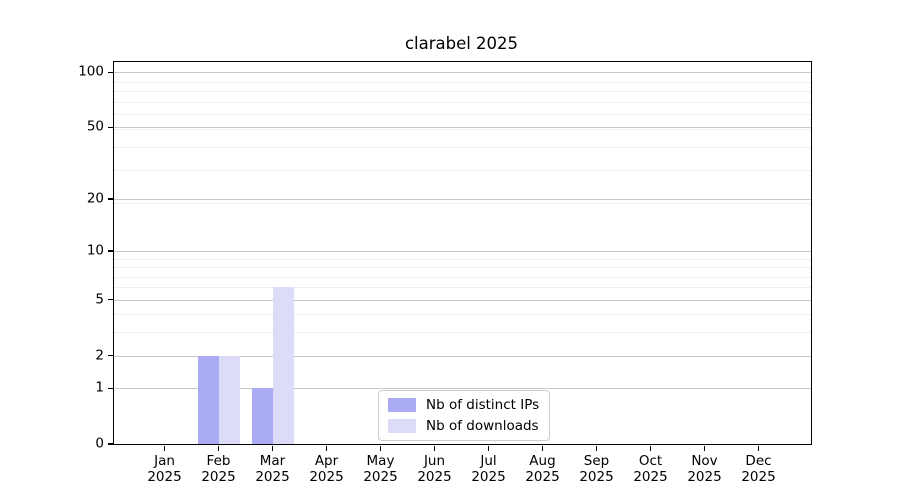  Describe the element at coordinates (272, 461) in the screenshot. I see `x-tick-month: Mar` at that location.